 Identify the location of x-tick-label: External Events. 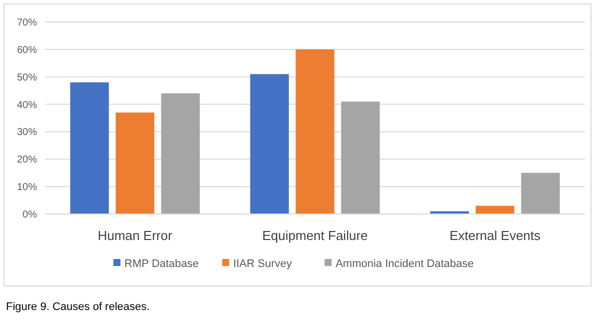
(495, 235).